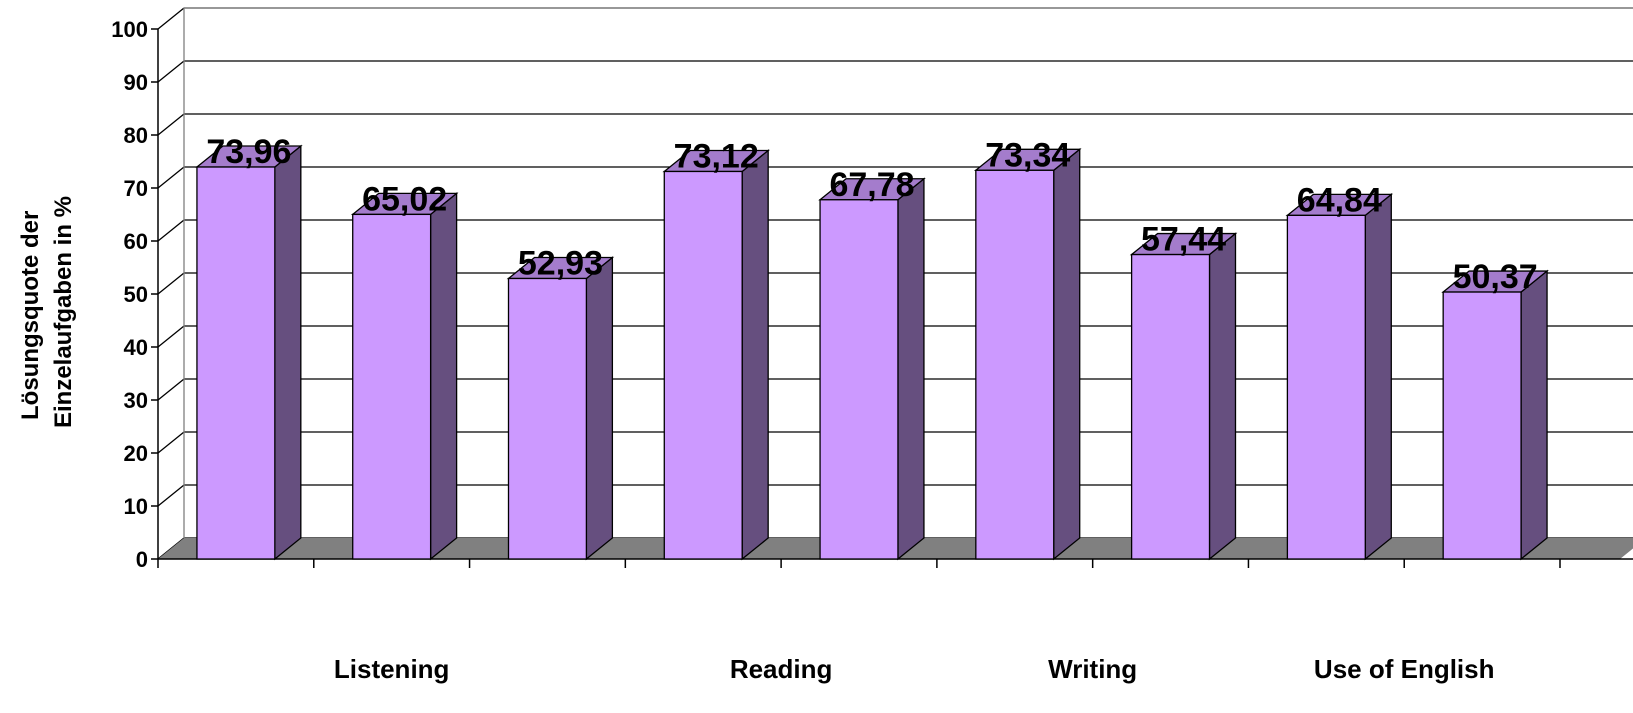 Image resolution: width=1633 pixels, height=713 pixels. Describe the element at coordinates (560, 263) in the screenshot. I see `bar-value-label: 52,93` at that location.